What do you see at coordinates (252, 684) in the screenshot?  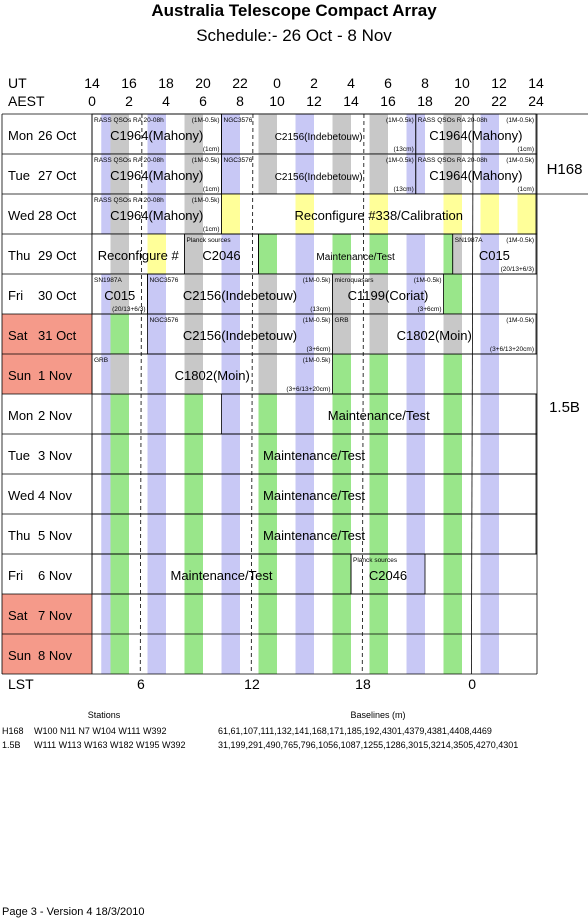 I see `lst-tick-label: 12` at bounding box center [252, 684].